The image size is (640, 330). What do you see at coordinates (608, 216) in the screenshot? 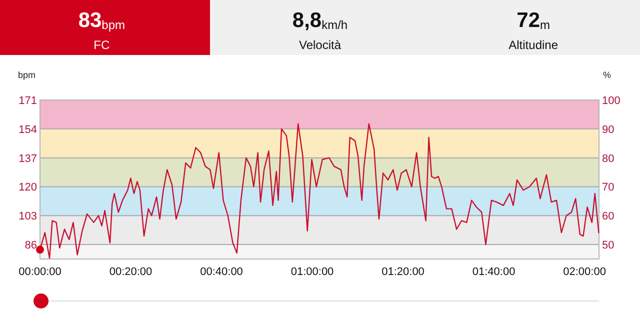
I see `y2-tick-label: 60` at bounding box center [608, 216].